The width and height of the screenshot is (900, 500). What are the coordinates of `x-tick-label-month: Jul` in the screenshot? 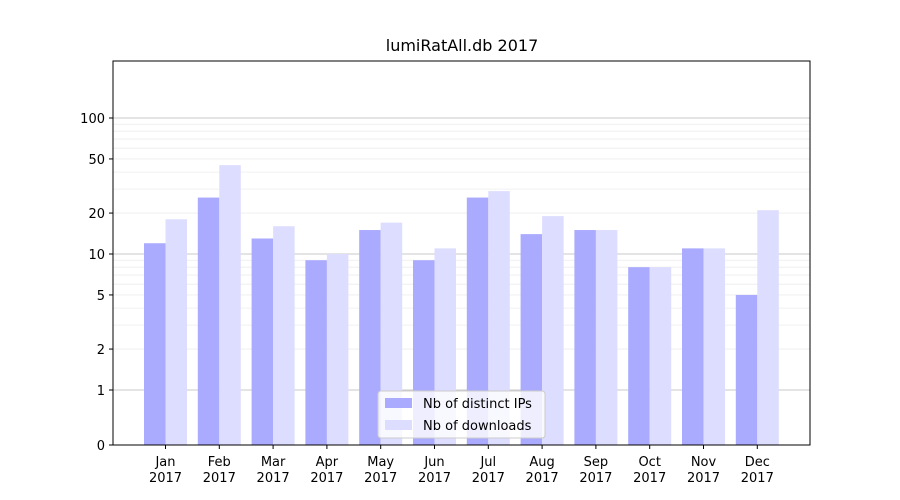 It's located at (487, 462).